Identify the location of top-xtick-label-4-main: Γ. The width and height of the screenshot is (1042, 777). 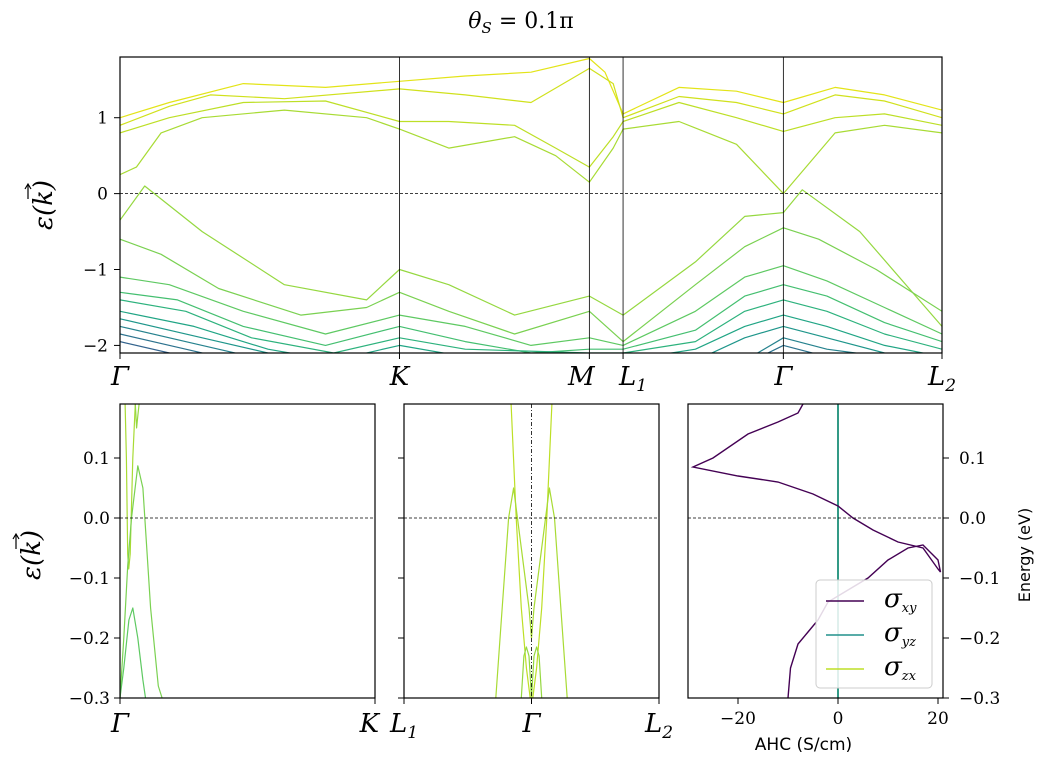
(783, 377).